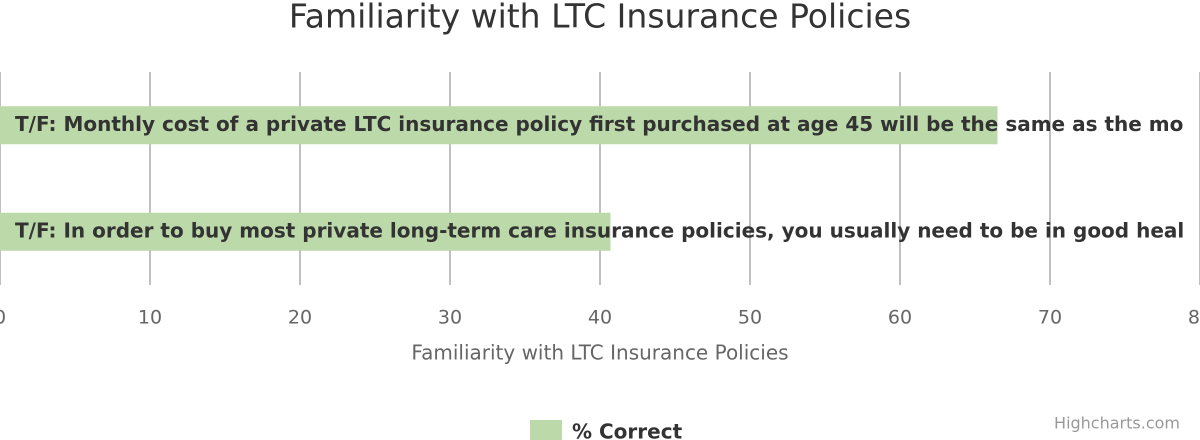 This screenshot has height=440, width=1200. What do you see at coordinates (3, 318) in the screenshot?
I see `x-tick-label: 0` at bounding box center [3, 318].